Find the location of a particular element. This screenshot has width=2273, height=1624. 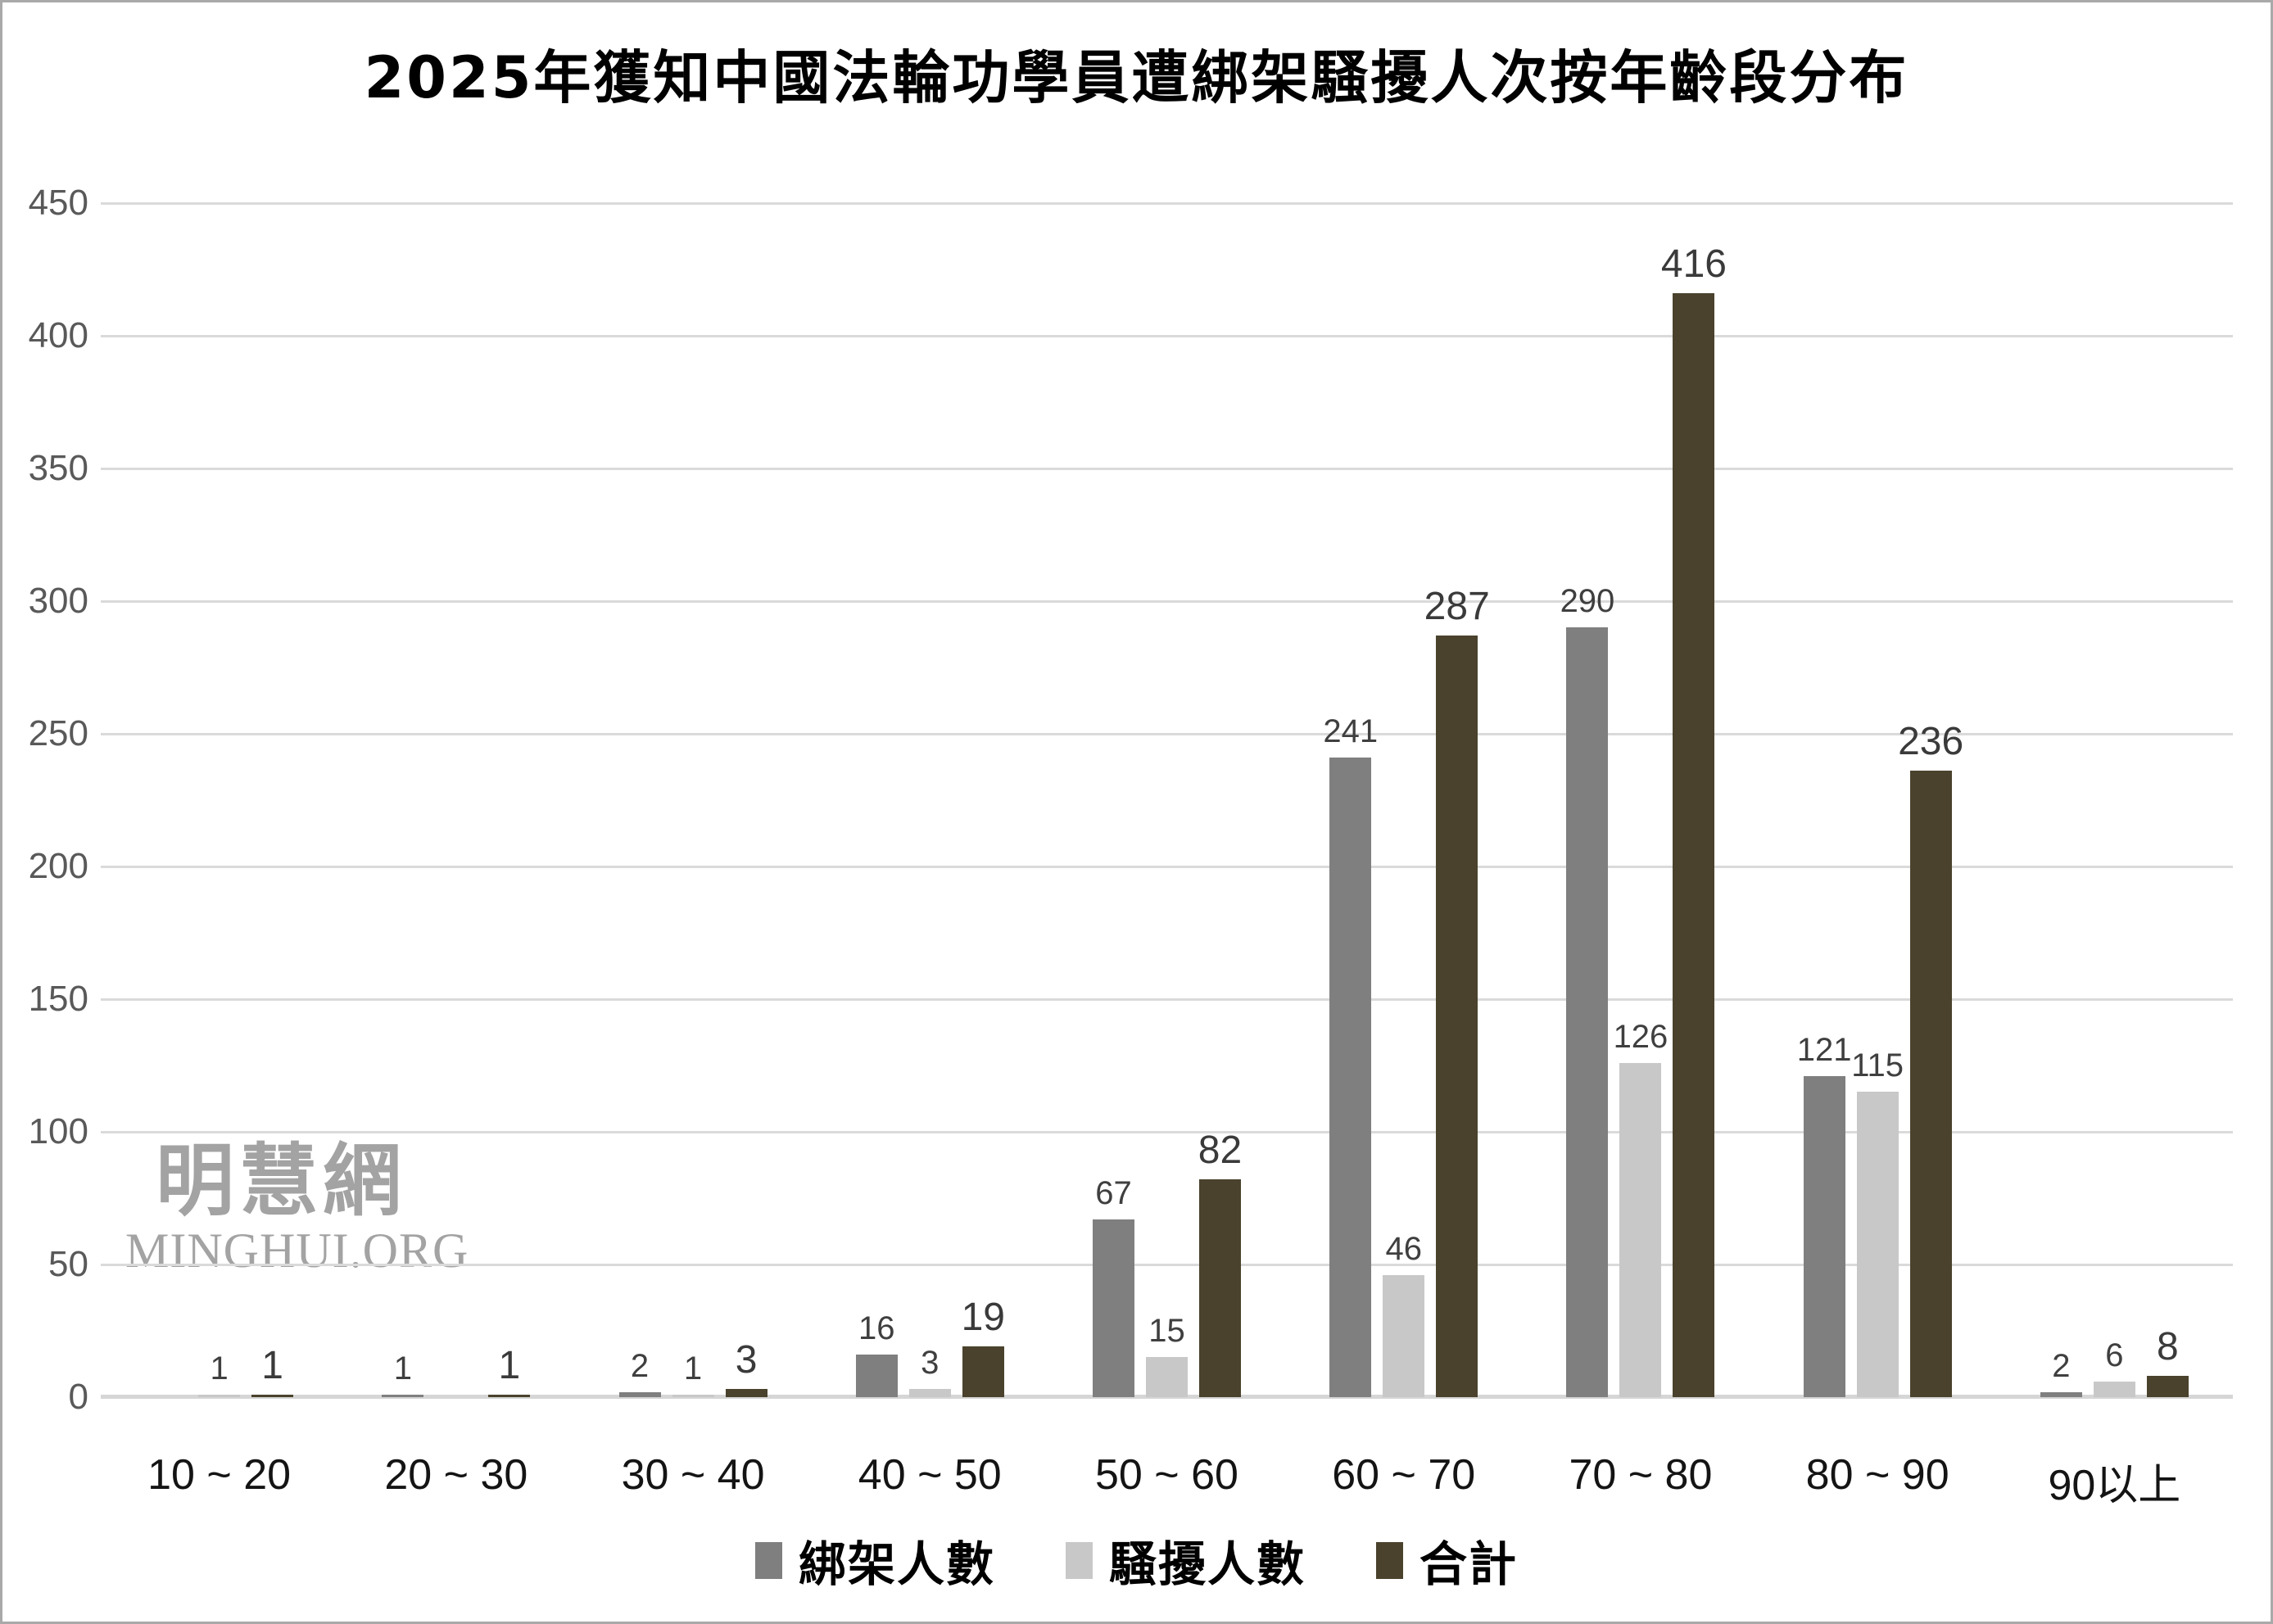

bar-slot: 82 is located at coordinates (1220, 1264).